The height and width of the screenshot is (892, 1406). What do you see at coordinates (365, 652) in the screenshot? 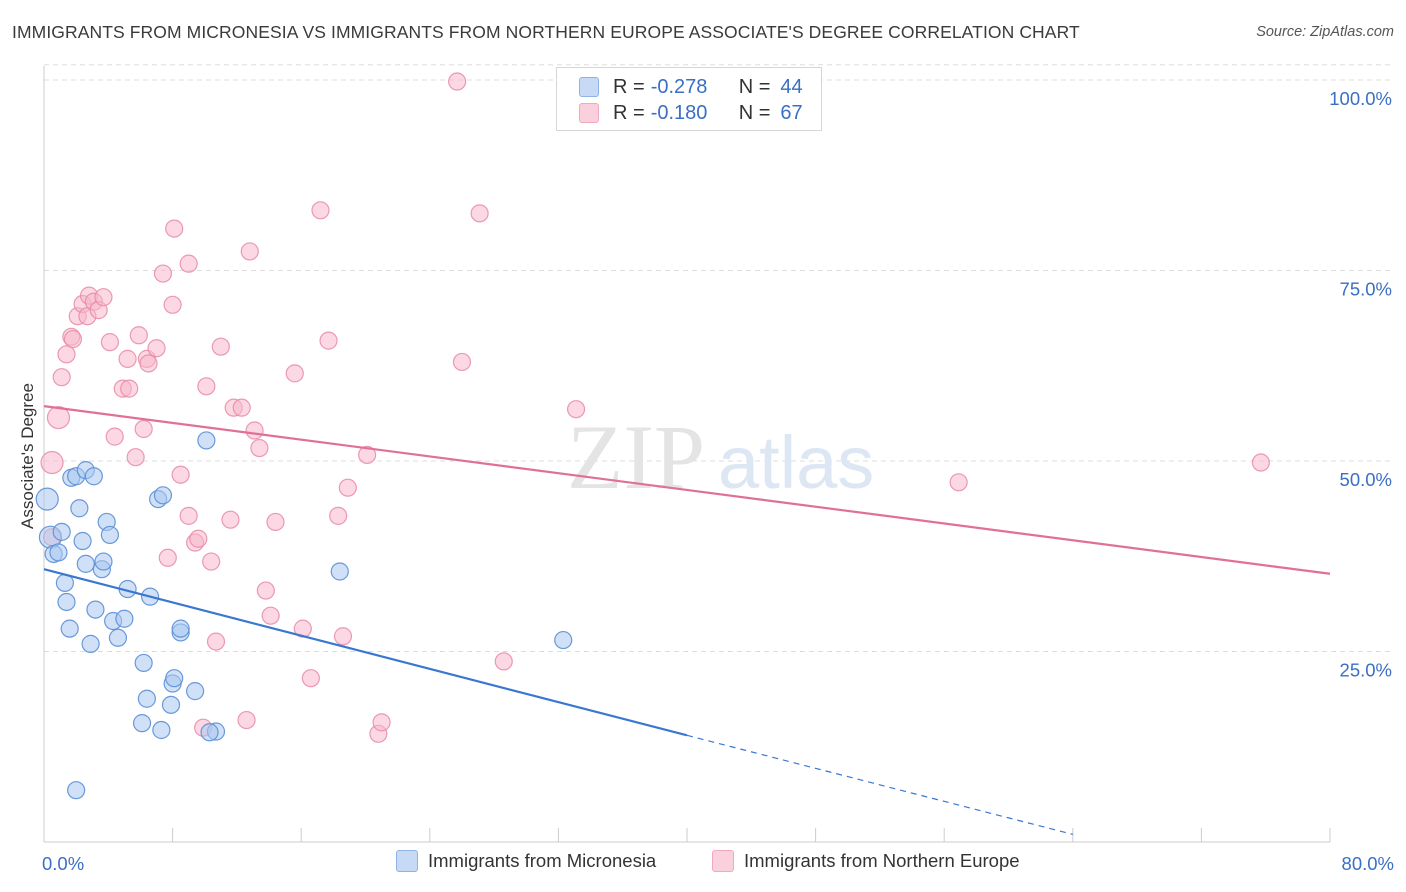
I see `trend-line-micronesia` at bounding box center [365, 652].